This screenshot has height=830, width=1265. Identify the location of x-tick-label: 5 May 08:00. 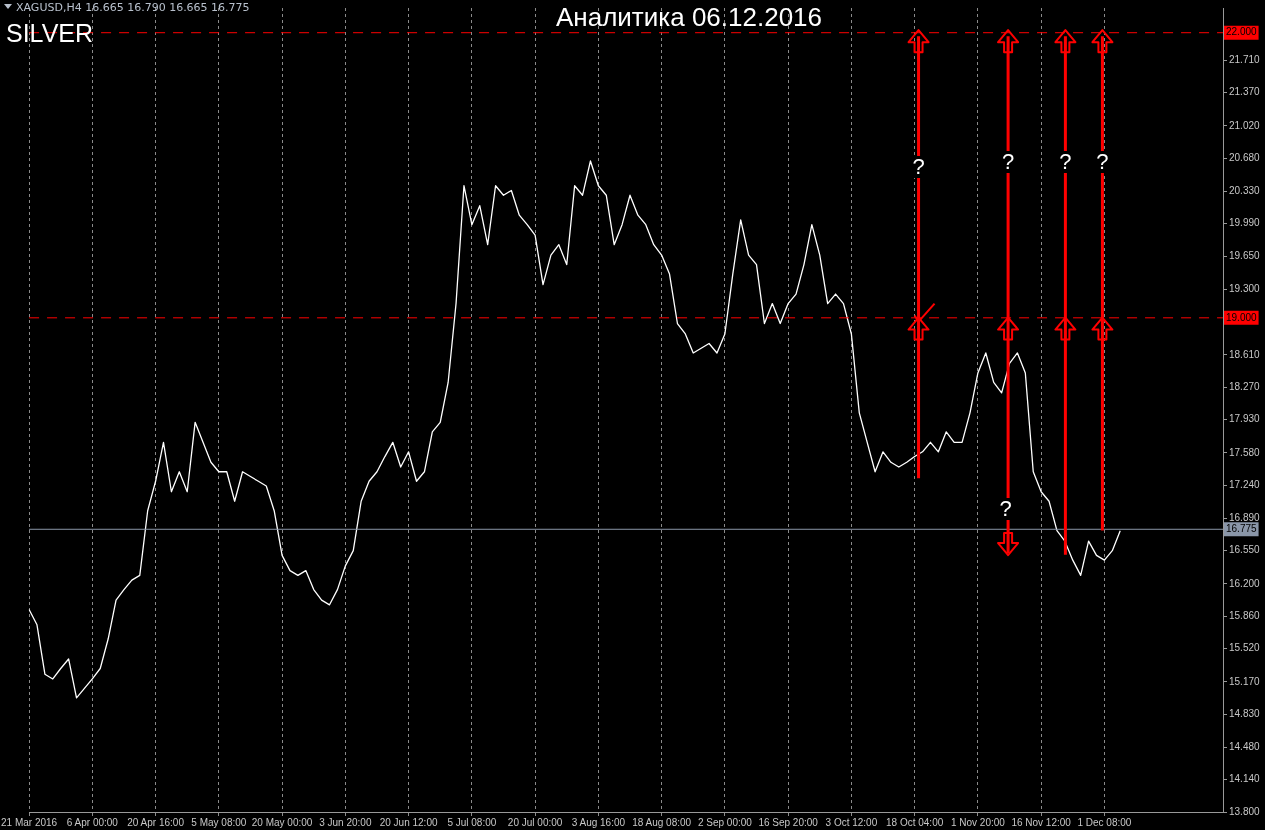
(219, 822).